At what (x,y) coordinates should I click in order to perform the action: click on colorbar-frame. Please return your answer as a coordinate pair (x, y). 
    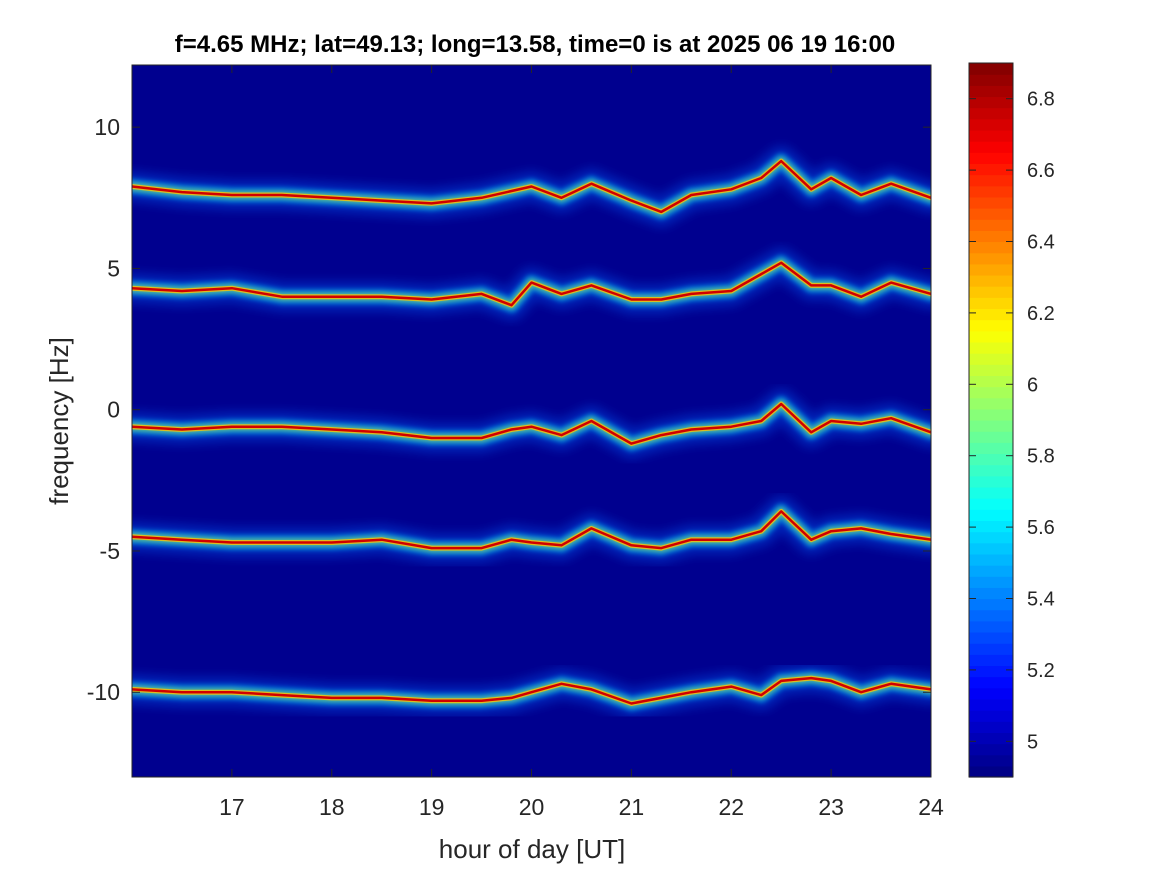
    Looking at the image, I should click on (991, 420).